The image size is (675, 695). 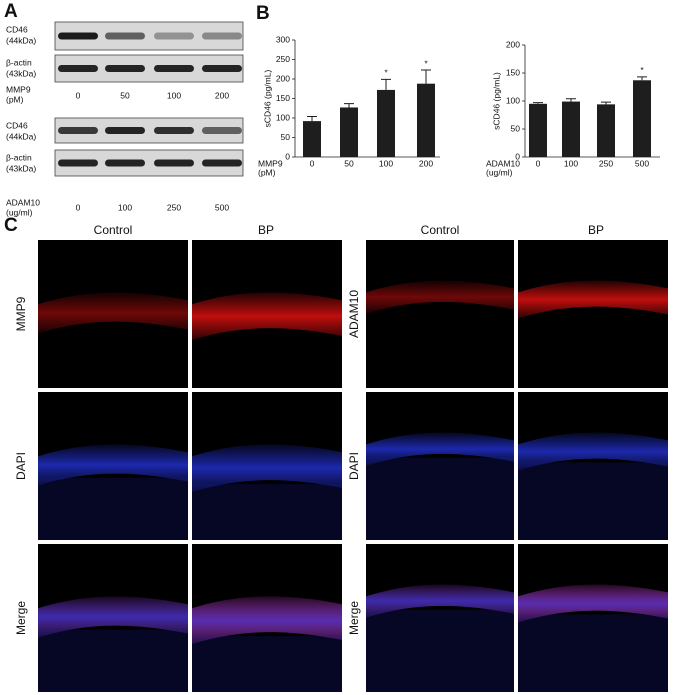 What do you see at coordinates (17, 125) in the screenshot?
I see `blot-protein: CD46` at bounding box center [17, 125].